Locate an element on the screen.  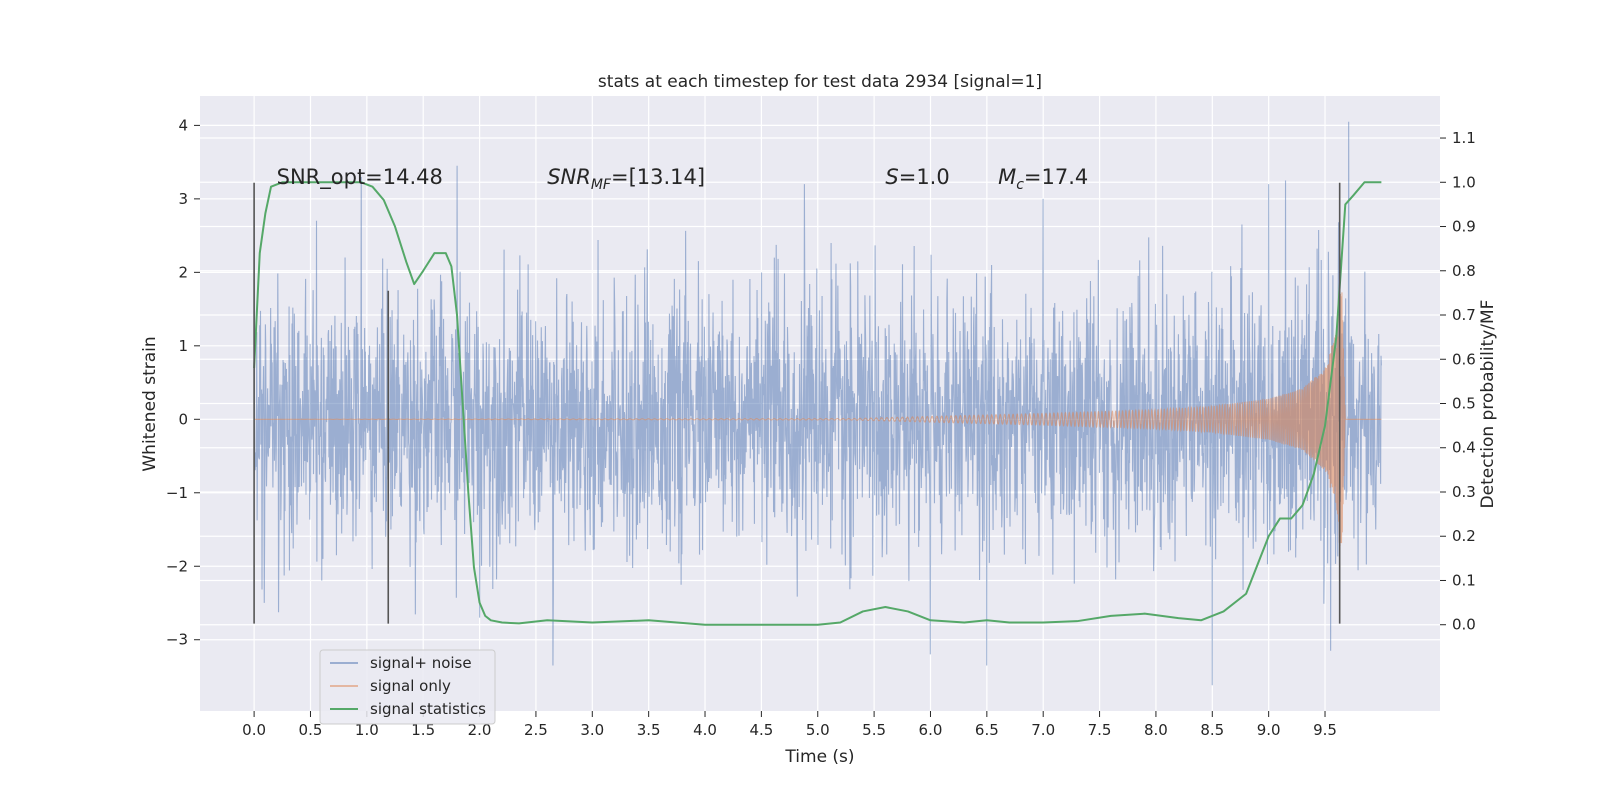
x-tick-label: 6.0 is located at coordinates (931, 730).